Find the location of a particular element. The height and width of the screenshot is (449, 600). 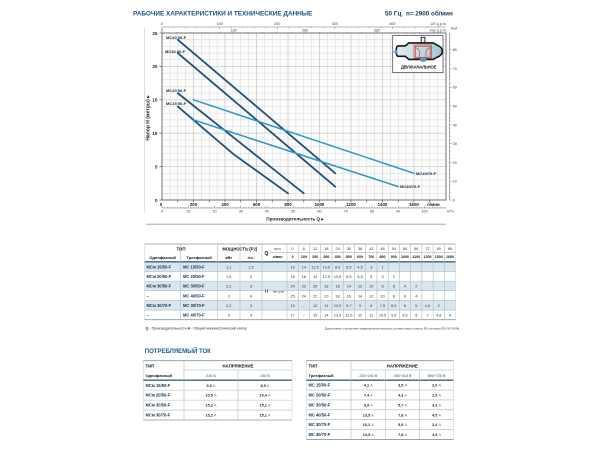

svg-text: м³/ч is located at coordinates (450, 211).